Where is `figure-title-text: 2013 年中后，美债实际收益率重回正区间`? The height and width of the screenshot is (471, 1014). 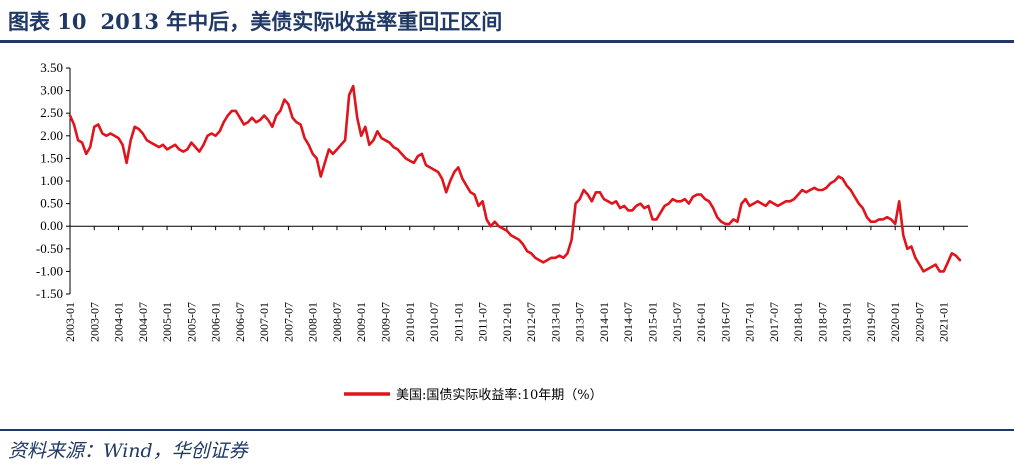 figure-title-text: 2013 年中后，美债实际收益率重回正区间 is located at coordinates (301, 21).